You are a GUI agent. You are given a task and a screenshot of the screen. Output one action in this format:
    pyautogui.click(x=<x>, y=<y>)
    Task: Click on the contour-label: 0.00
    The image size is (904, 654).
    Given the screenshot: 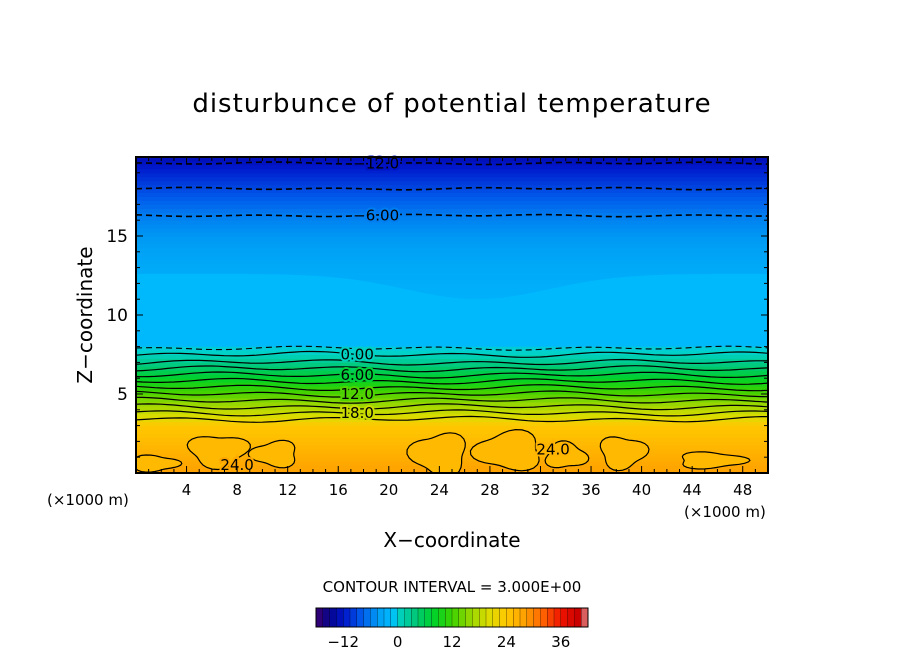 What is the action you would take?
    pyautogui.click(x=356, y=355)
    